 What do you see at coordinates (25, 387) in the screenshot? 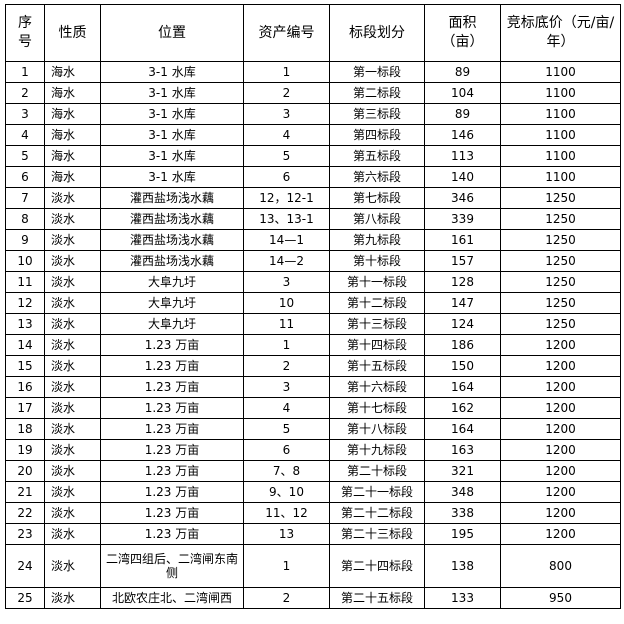
I see `cell-index: 16` at bounding box center [25, 387].